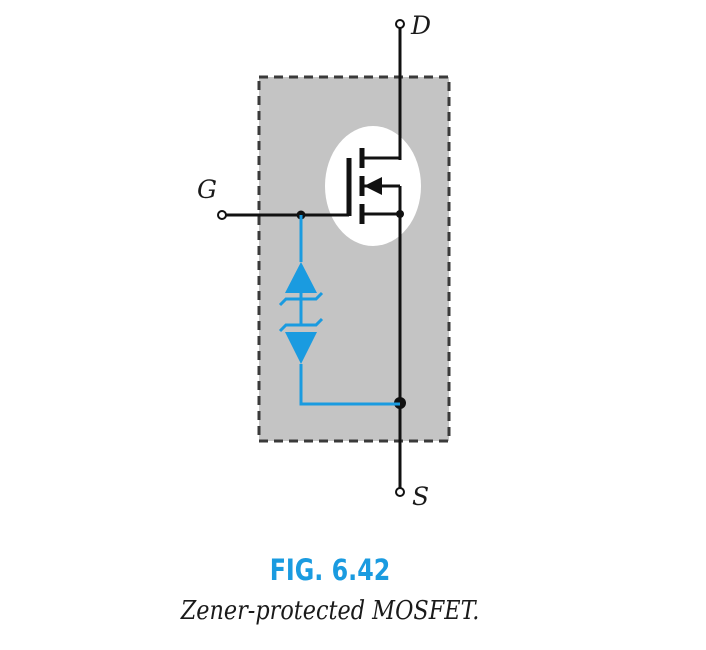  Describe the element at coordinates (330, 570) in the screenshot. I see `figure-number: FIG. 6.42` at that location.